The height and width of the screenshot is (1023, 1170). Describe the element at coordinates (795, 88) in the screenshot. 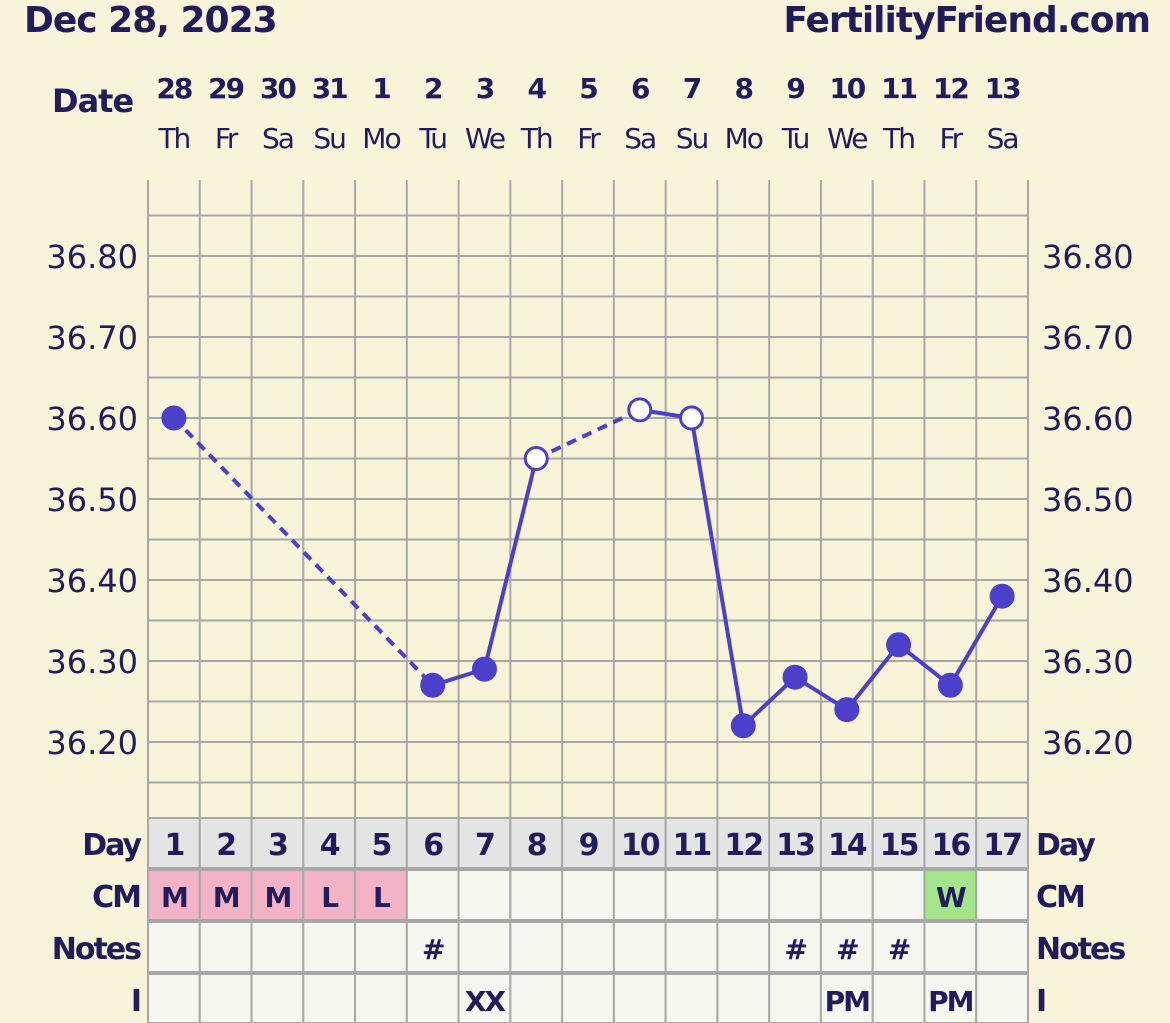

I see `date-tick: 9` at that location.